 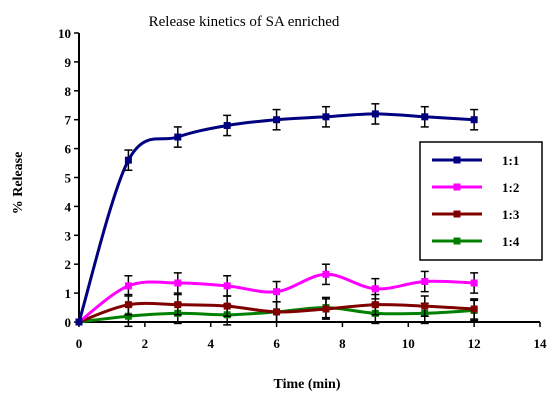 I want to click on y-tick-label: 6, so click(x=68, y=149).